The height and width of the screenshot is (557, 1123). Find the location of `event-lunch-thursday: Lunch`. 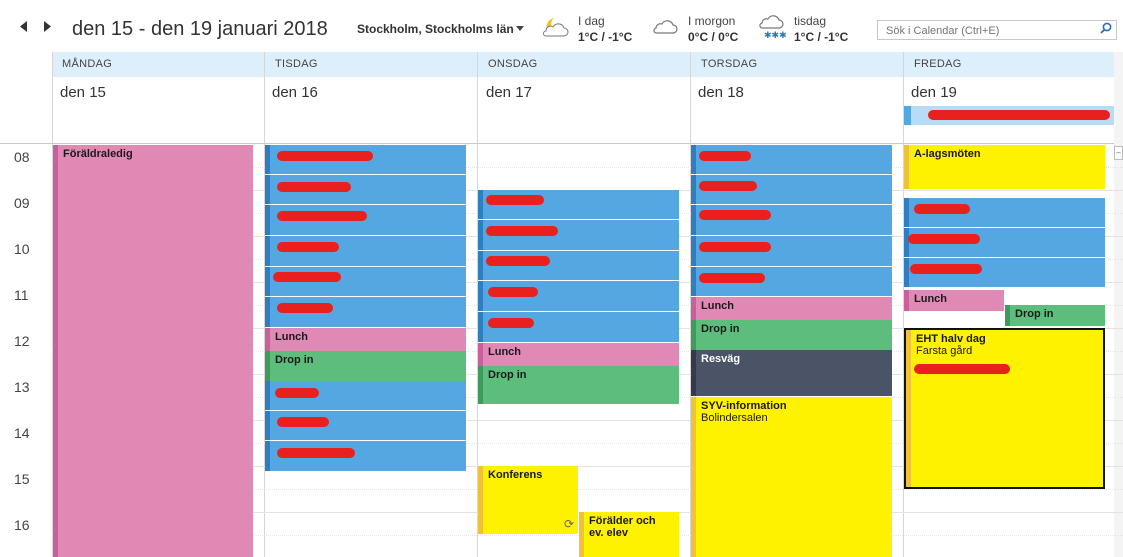

event-lunch-thursday: Lunch is located at coordinates (791, 308).